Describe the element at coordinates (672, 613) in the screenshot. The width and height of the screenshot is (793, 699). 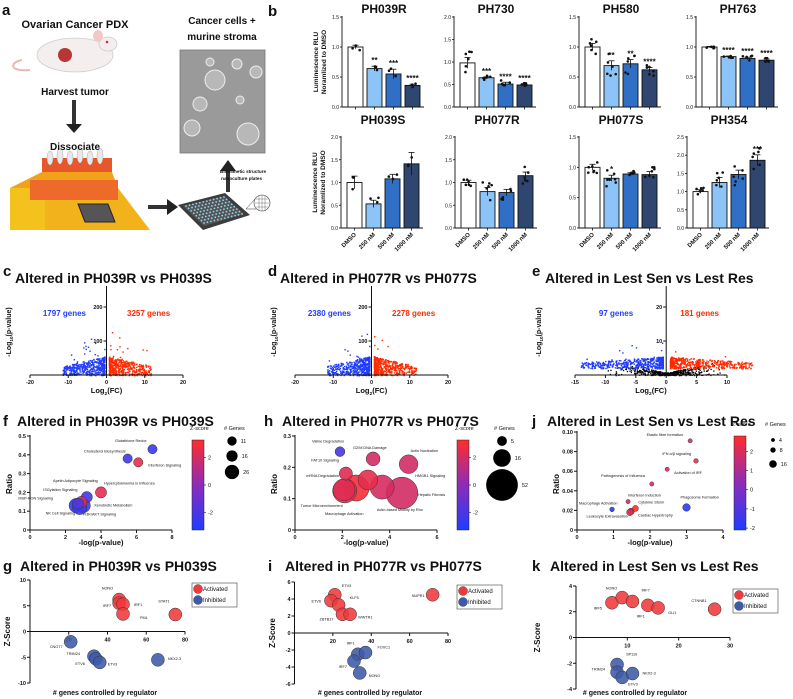
I see `regulator-label: GLI1` at that location.